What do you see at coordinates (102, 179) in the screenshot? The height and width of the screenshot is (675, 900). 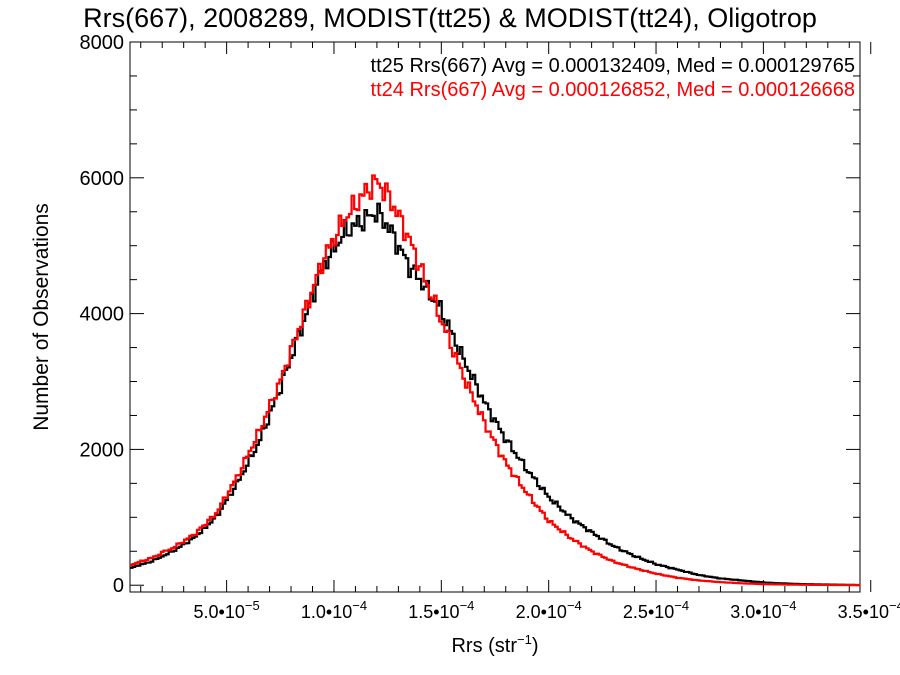 I see `y-tick-label-3: 6000` at bounding box center [102, 179].